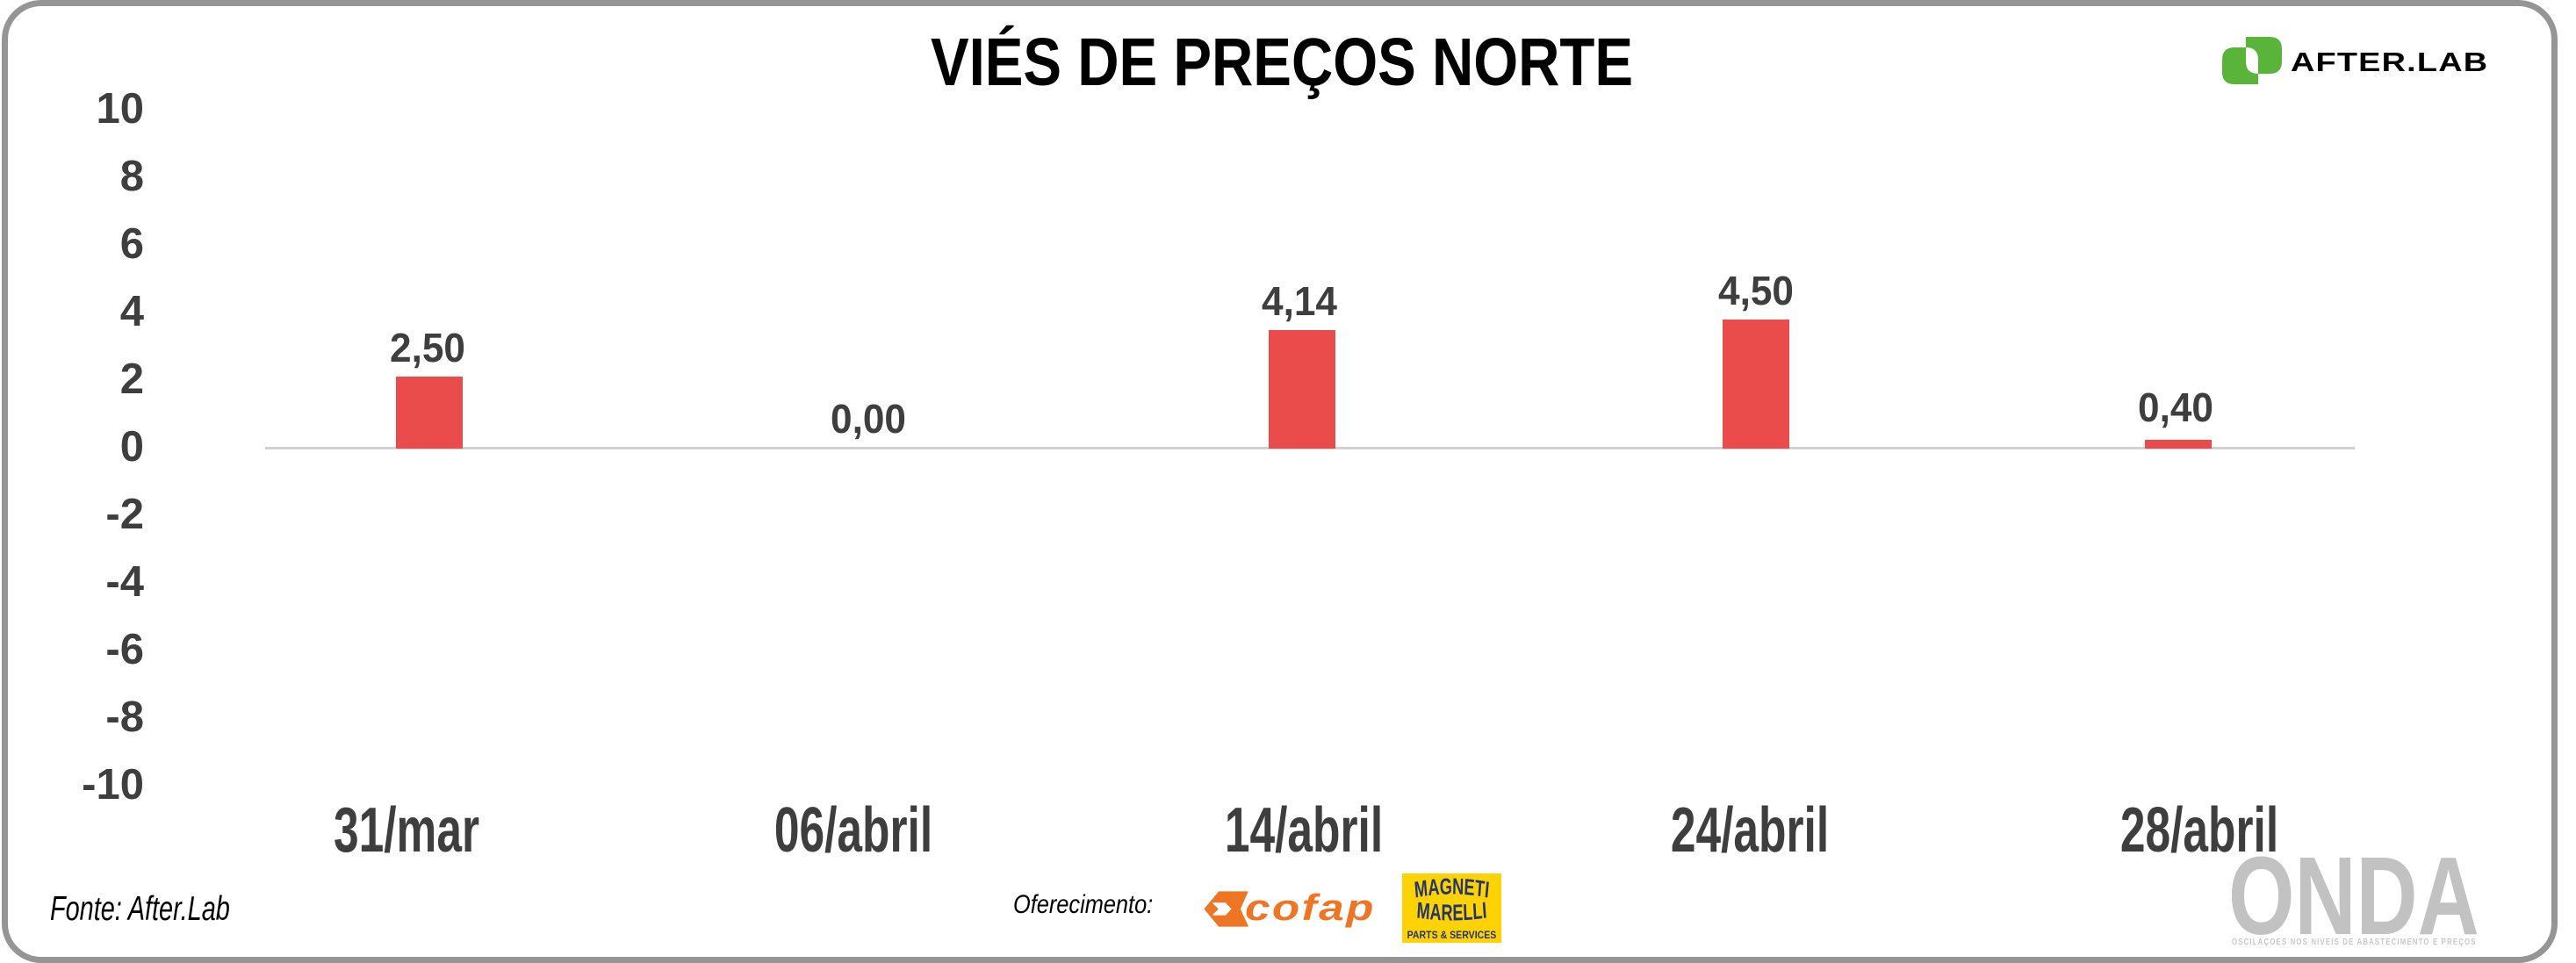 The image size is (2576, 963). What do you see at coordinates (1452, 911) in the screenshot?
I see `svg-text: MARELLI` at bounding box center [1452, 911].